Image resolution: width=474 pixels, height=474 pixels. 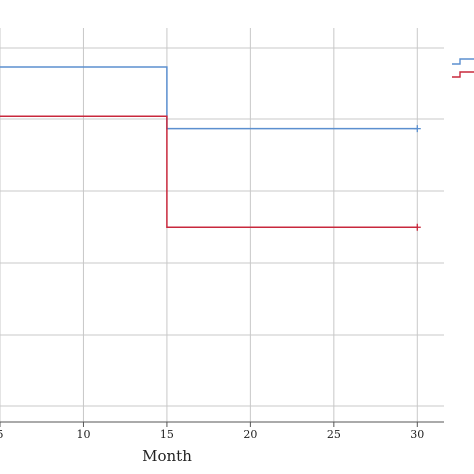 What do you see at coordinates (167, 456) in the screenshot?
I see `x-axis-title: Month` at bounding box center [167, 456].